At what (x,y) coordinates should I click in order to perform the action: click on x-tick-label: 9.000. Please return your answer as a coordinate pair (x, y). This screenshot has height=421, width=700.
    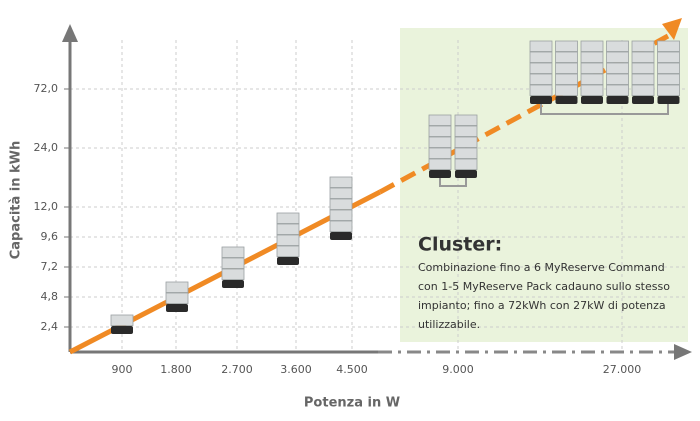
    Looking at the image, I should click on (458, 369).